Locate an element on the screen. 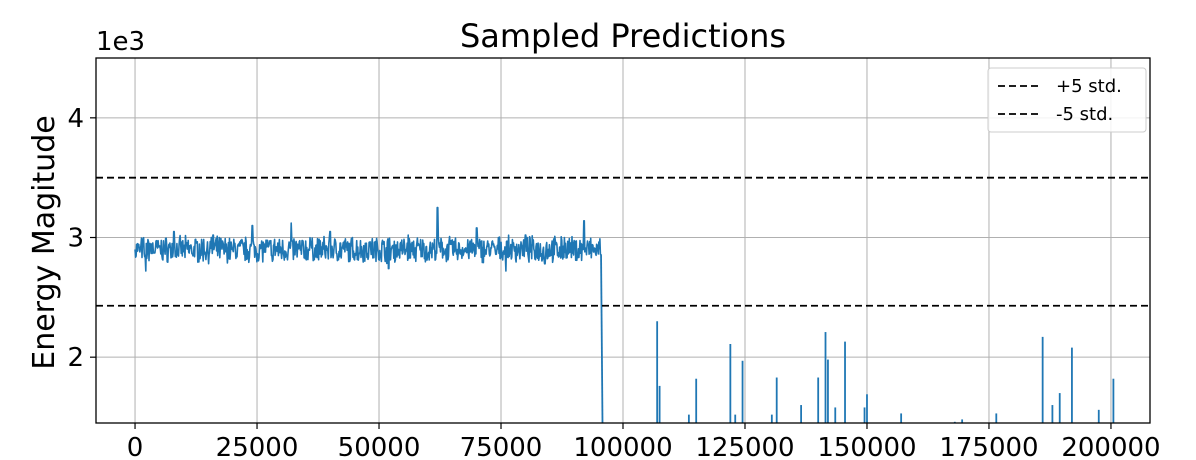 The height and width of the screenshot is (460, 1196). series-line-drop is located at coordinates (602, 338).